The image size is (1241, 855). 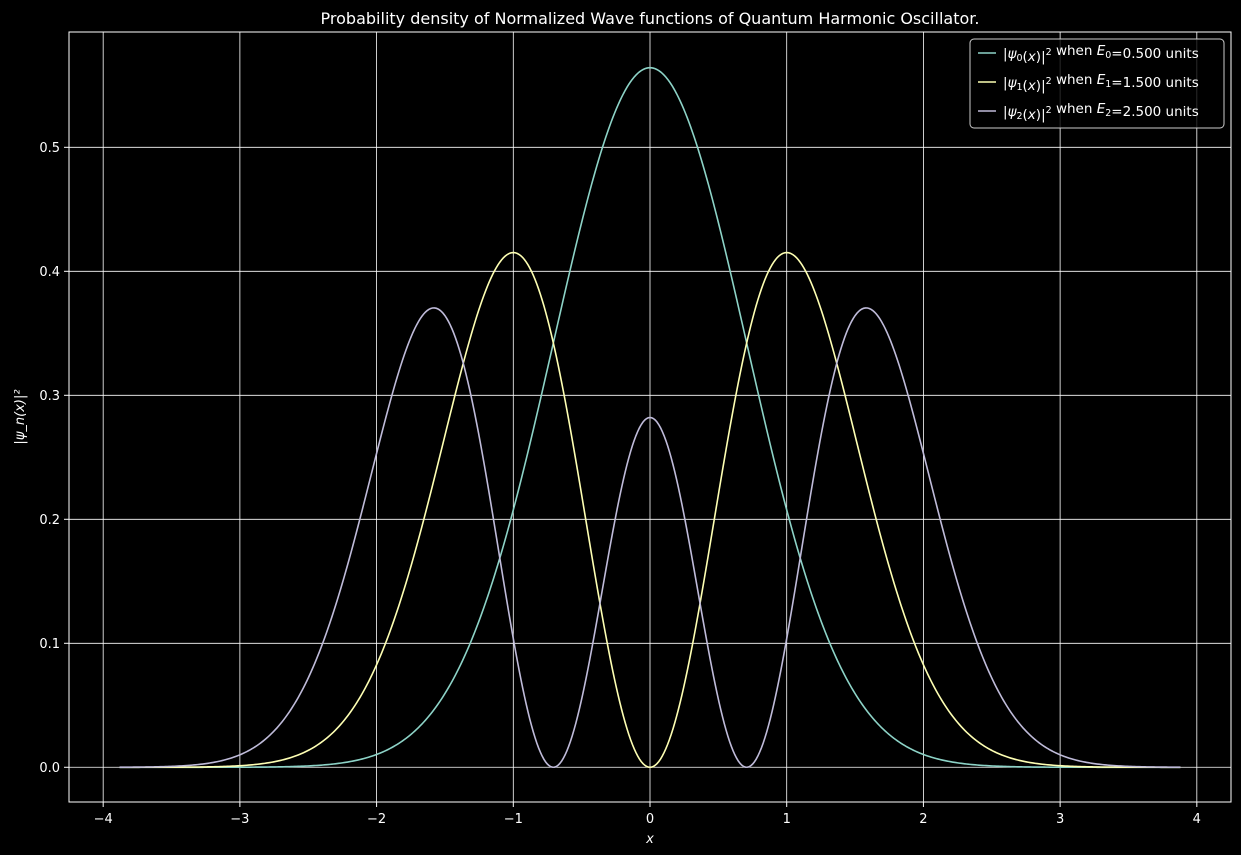 What do you see at coordinates (1101, 83) in the screenshot?
I see `legend-label-psi1: |ψ1(x)|2 when E1=1.500 units` at bounding box center [1101, 83].